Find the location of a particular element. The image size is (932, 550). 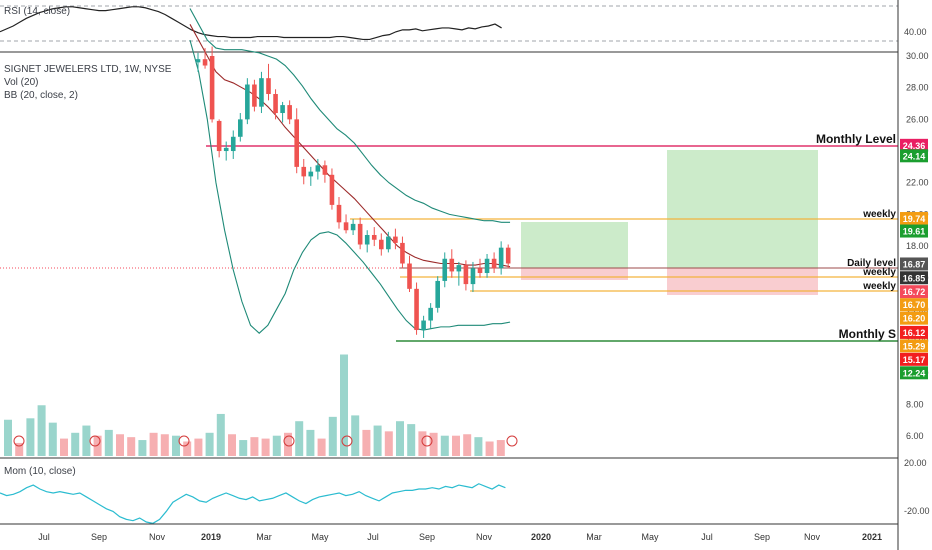

time-axis-label: Mar is located at coordinates (264, 537).